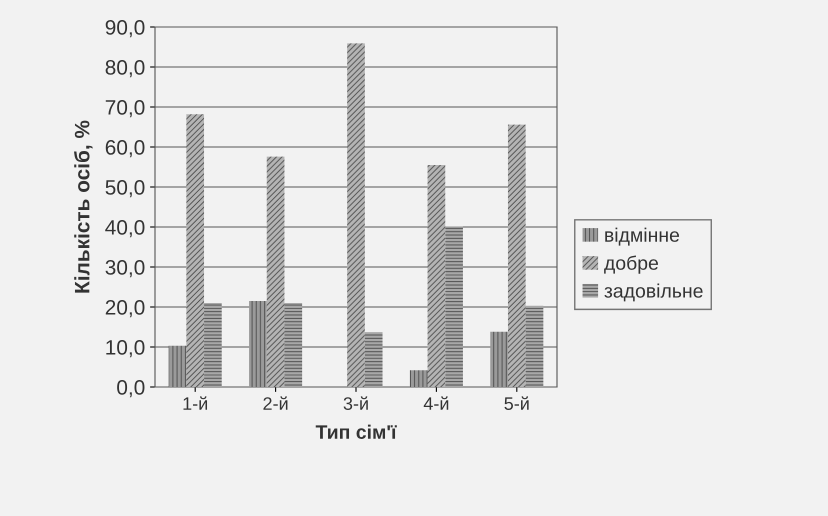  What do you see at coordinates (125, 269) in the screenshot?
I see `y-tick-label: 30,0` at bounding box center [125, 269].